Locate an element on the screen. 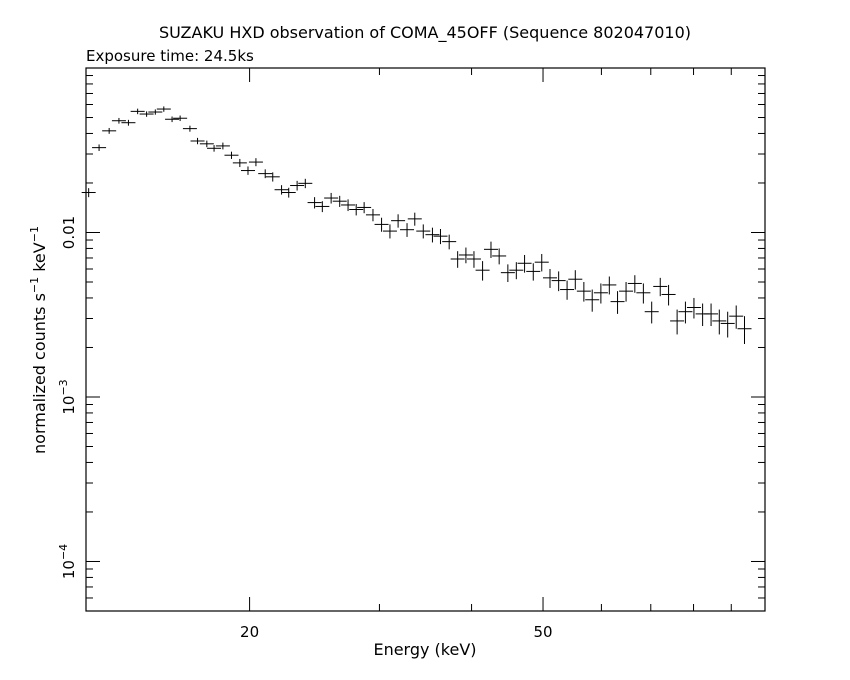 This screenshot has width=850, height=680. y-tick-label: 10−3 is located at coordinates (67, 396).